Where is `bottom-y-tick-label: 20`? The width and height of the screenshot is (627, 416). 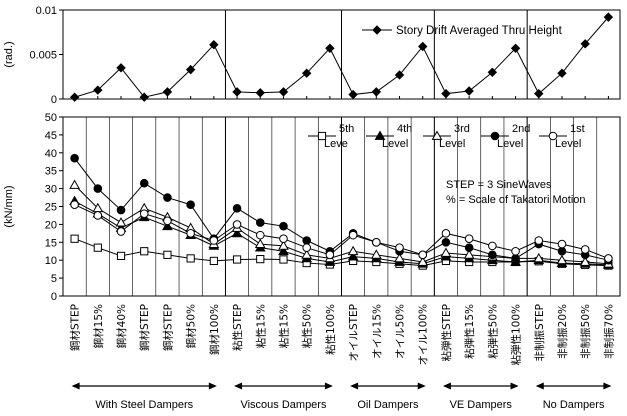 bottom-y-tick-label: 20 is located at coordinates (51, 225).